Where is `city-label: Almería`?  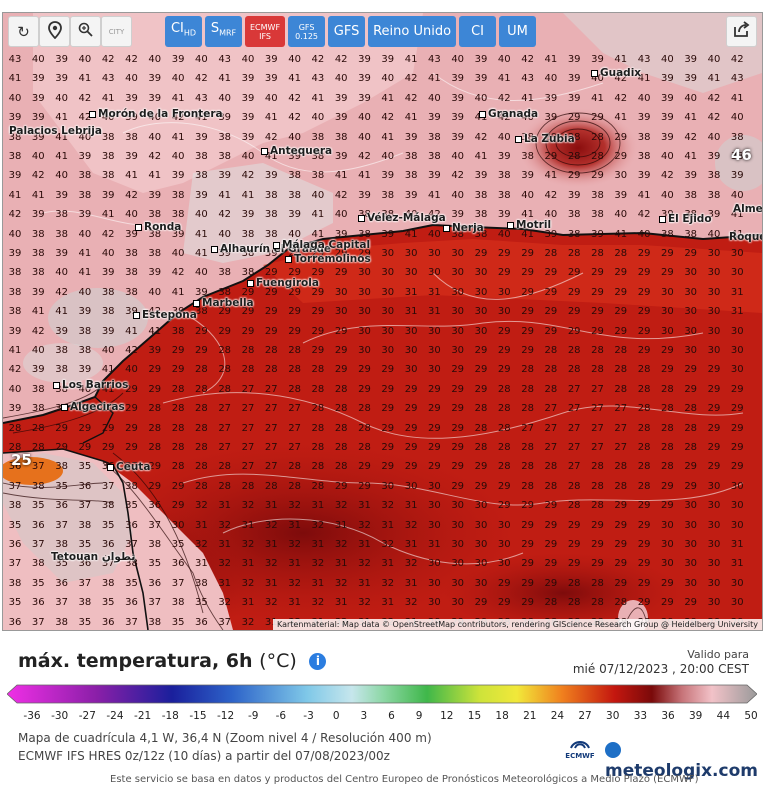 city-label: Almería is located at coordinates (748, 209).